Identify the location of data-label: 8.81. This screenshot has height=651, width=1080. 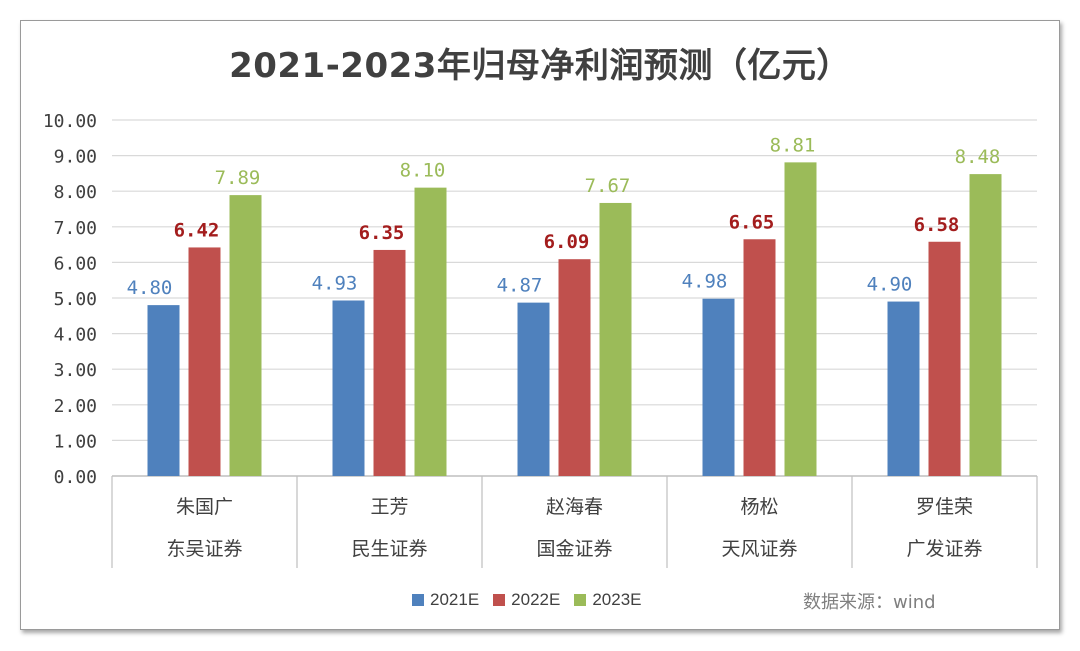
(793, 145).